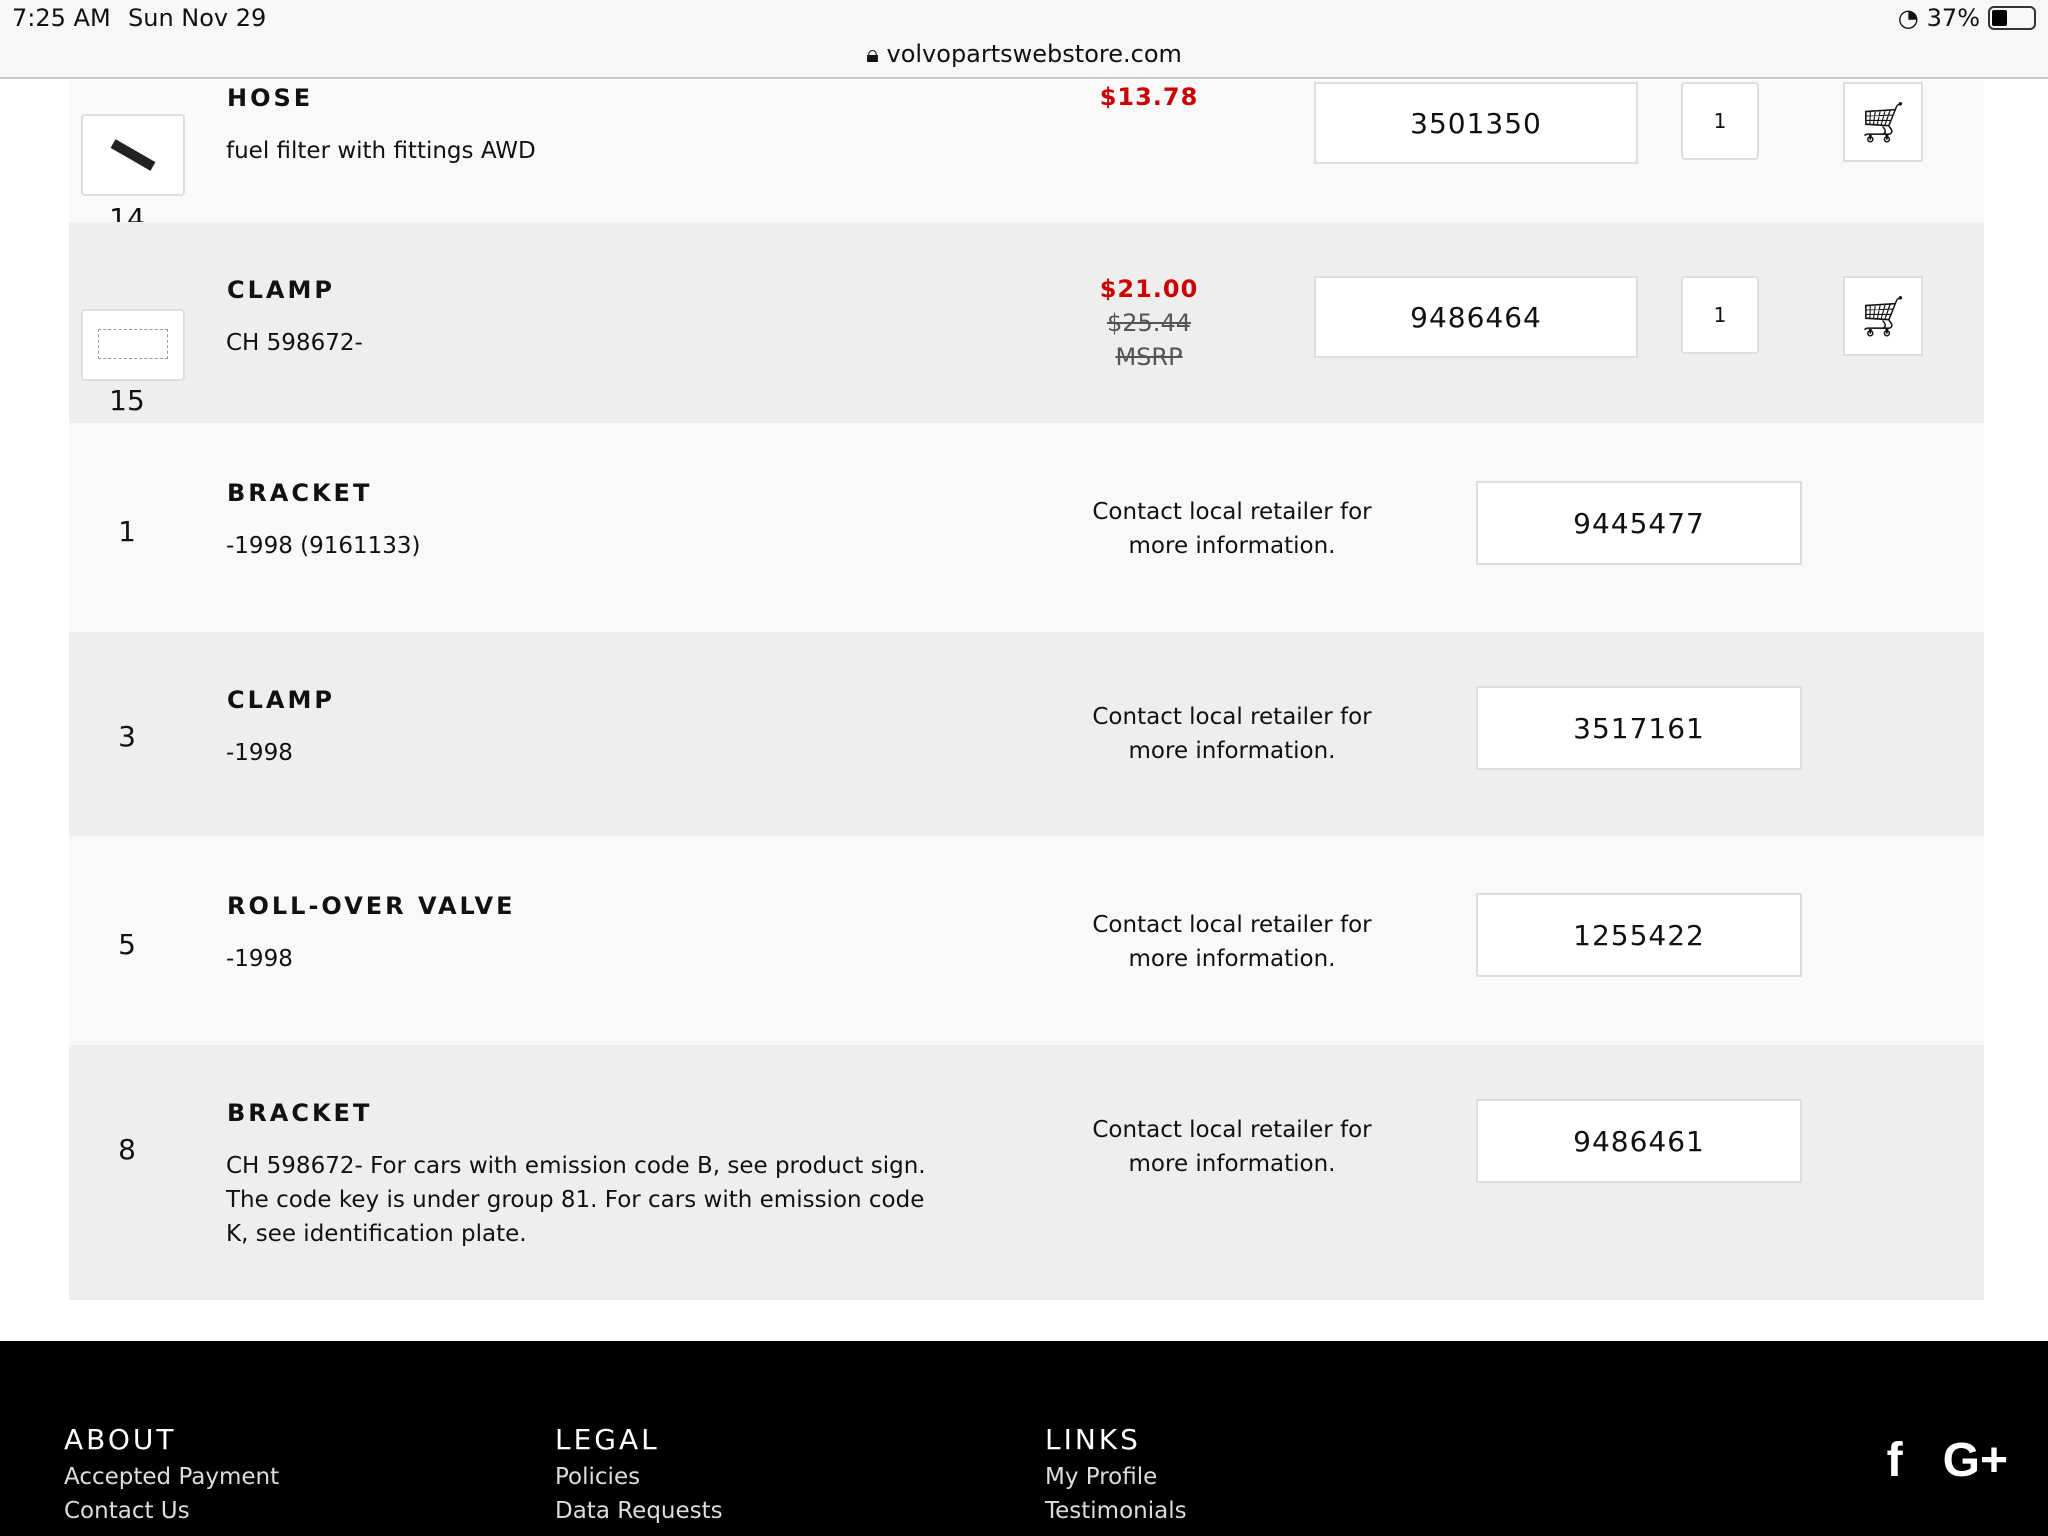 The height and width of the screenshot is (1536, 2048). Describe the element at coordinates (1639, 728) in the screenshot. I see `part-number-field: 3517161` at that location.